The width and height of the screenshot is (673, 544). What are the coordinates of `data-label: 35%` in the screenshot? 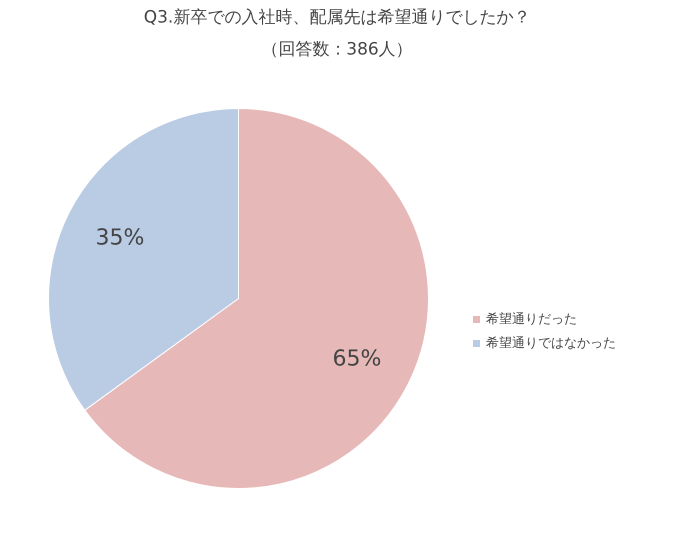 It's located at (120, 238).